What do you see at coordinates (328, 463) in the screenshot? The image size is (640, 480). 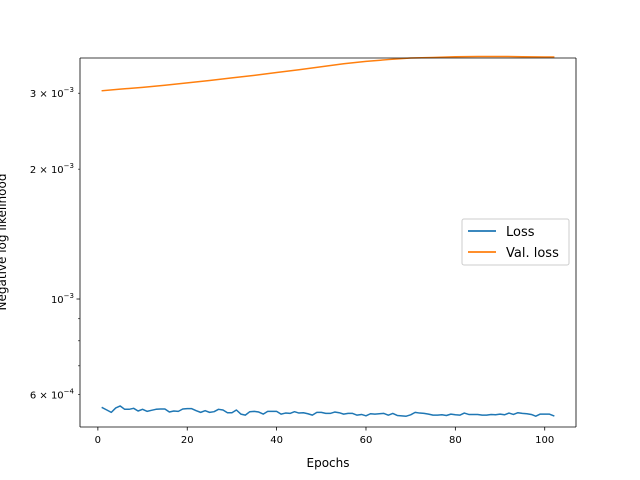 I see `x-axis-label: Epochs` at bounding box center [328, 463].